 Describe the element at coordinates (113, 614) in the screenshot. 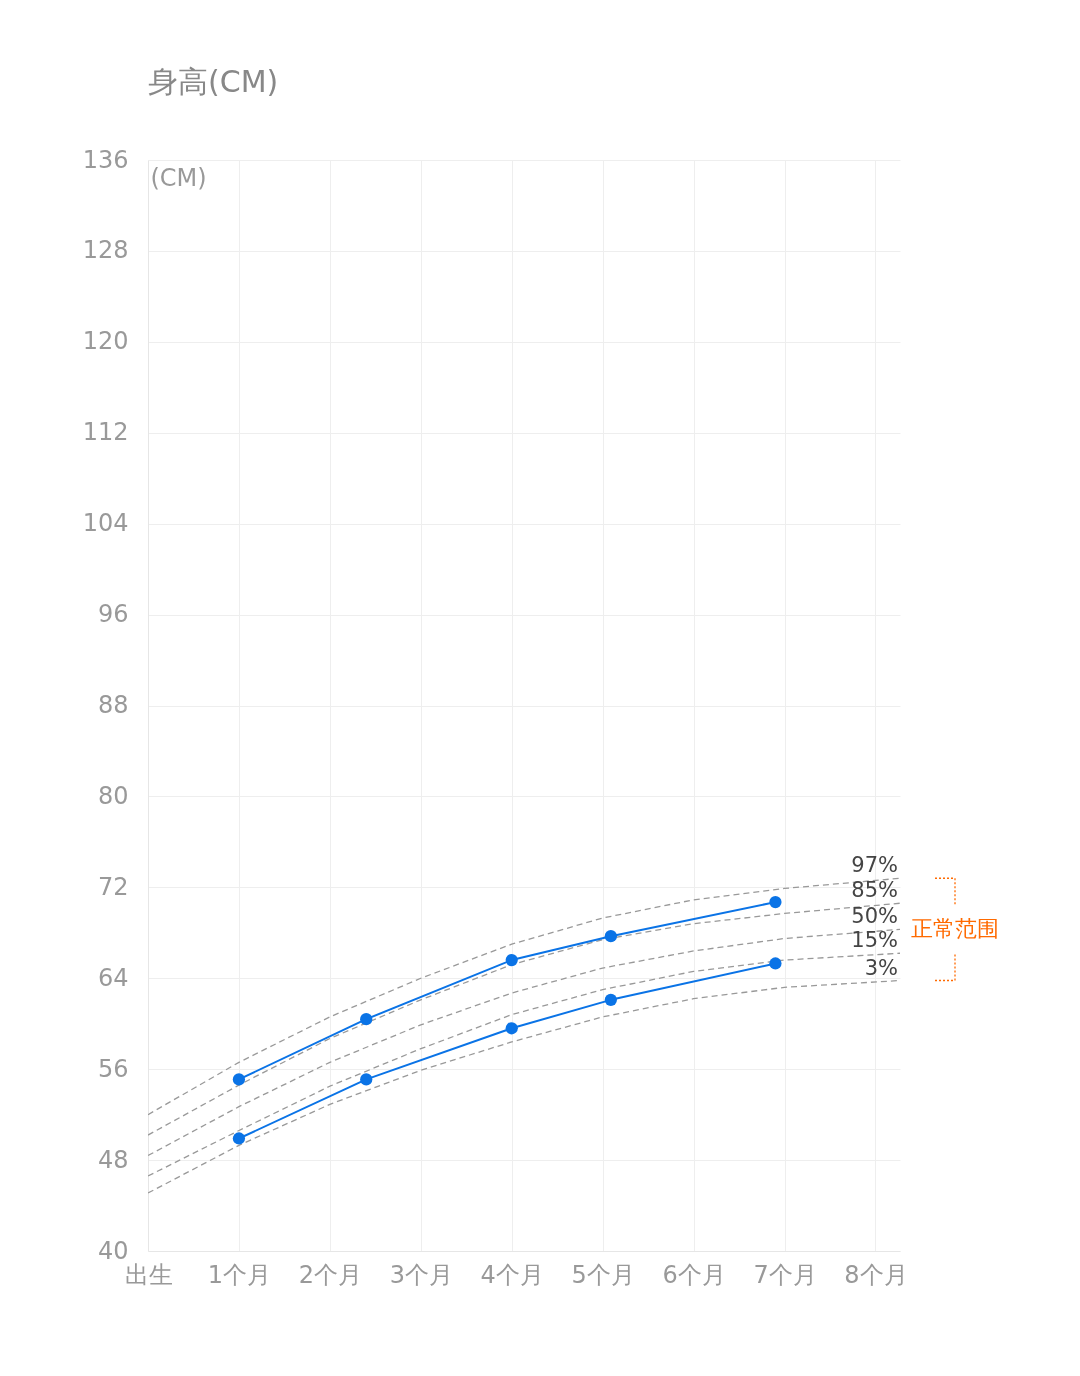

I see `y-tick-label: 96` at that location.